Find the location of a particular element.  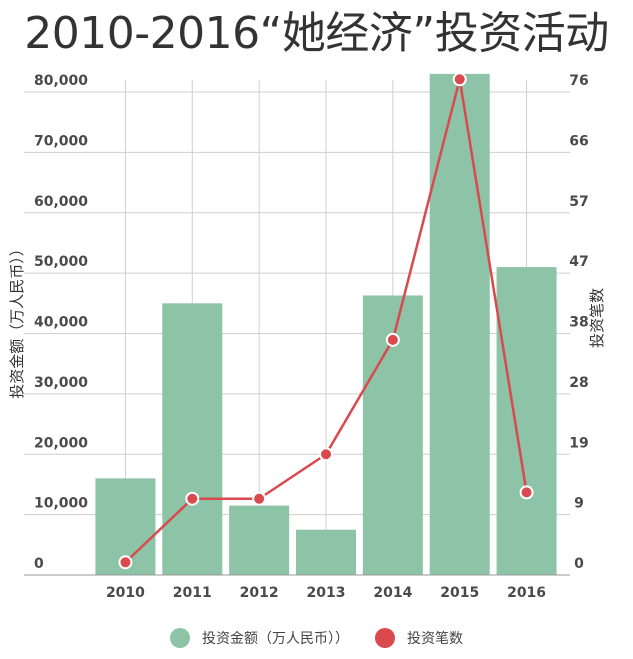

x-tick-label: 2015 is located at coordinates (459, 593).